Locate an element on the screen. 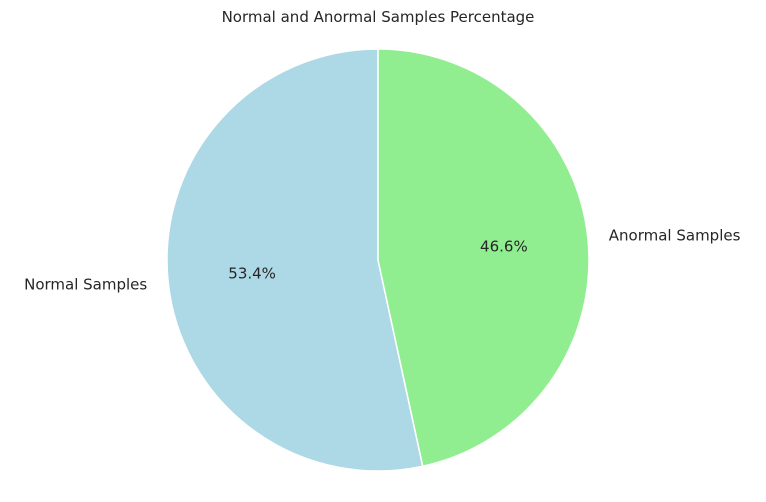 The height and width of the screenshot is (502, 766). slice-percent-label: 53.4% is located at coordinates (252, 273).